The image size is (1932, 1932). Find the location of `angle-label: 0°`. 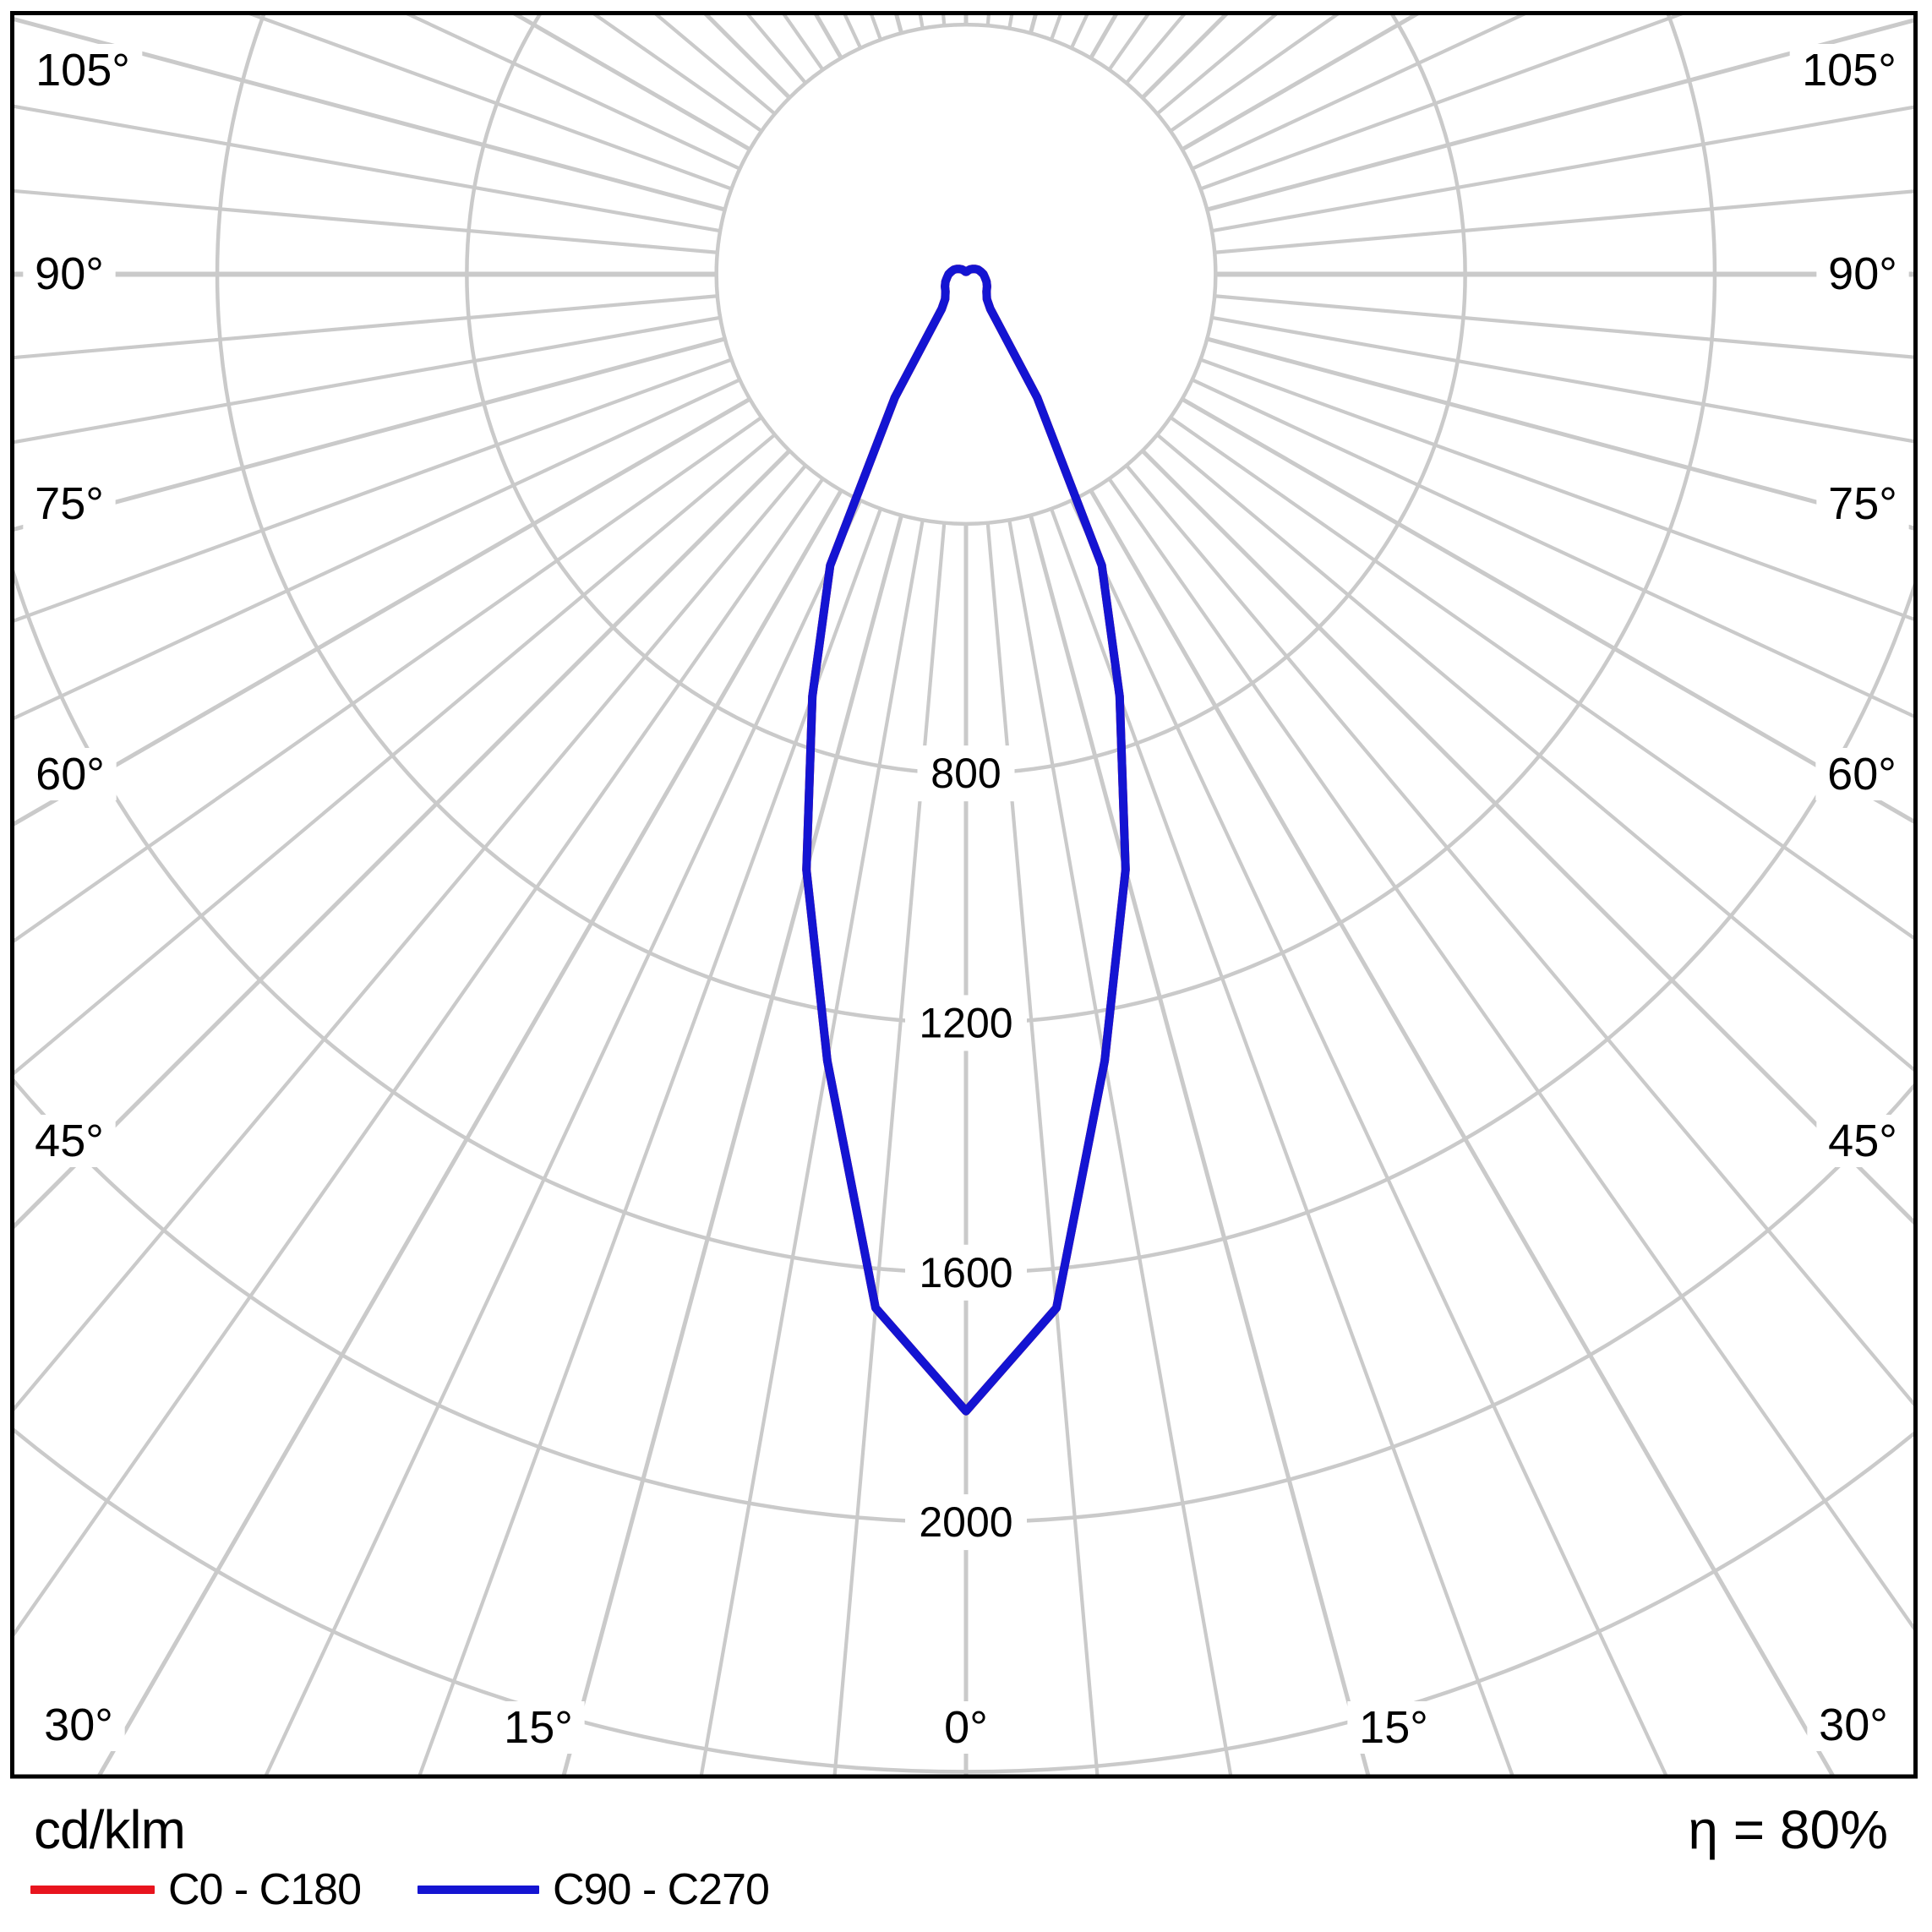

angle-label: 0° is located at coordinates (966, 1727).